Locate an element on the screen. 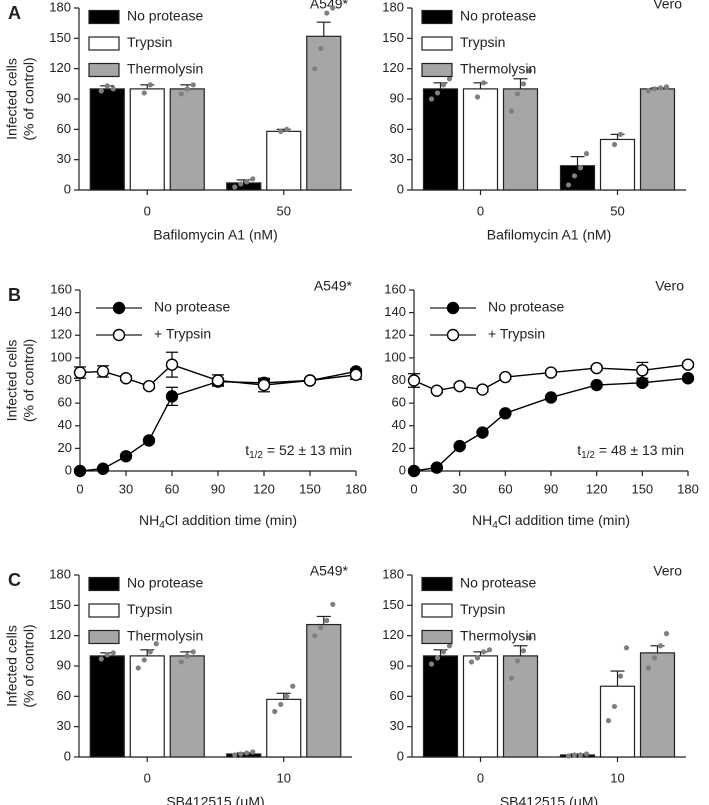  x-axis-label: NH4Cl addition time (min) is located at coordinates (218, 521).